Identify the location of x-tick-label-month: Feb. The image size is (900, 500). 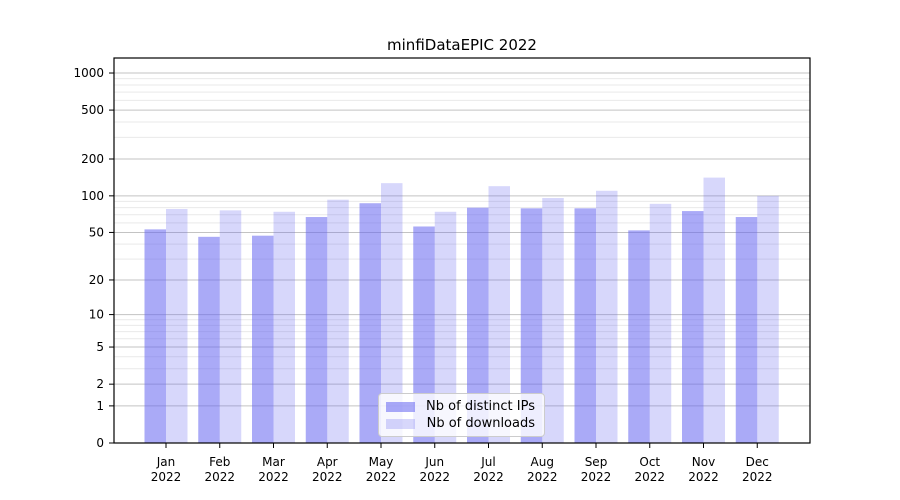
(219, 462).